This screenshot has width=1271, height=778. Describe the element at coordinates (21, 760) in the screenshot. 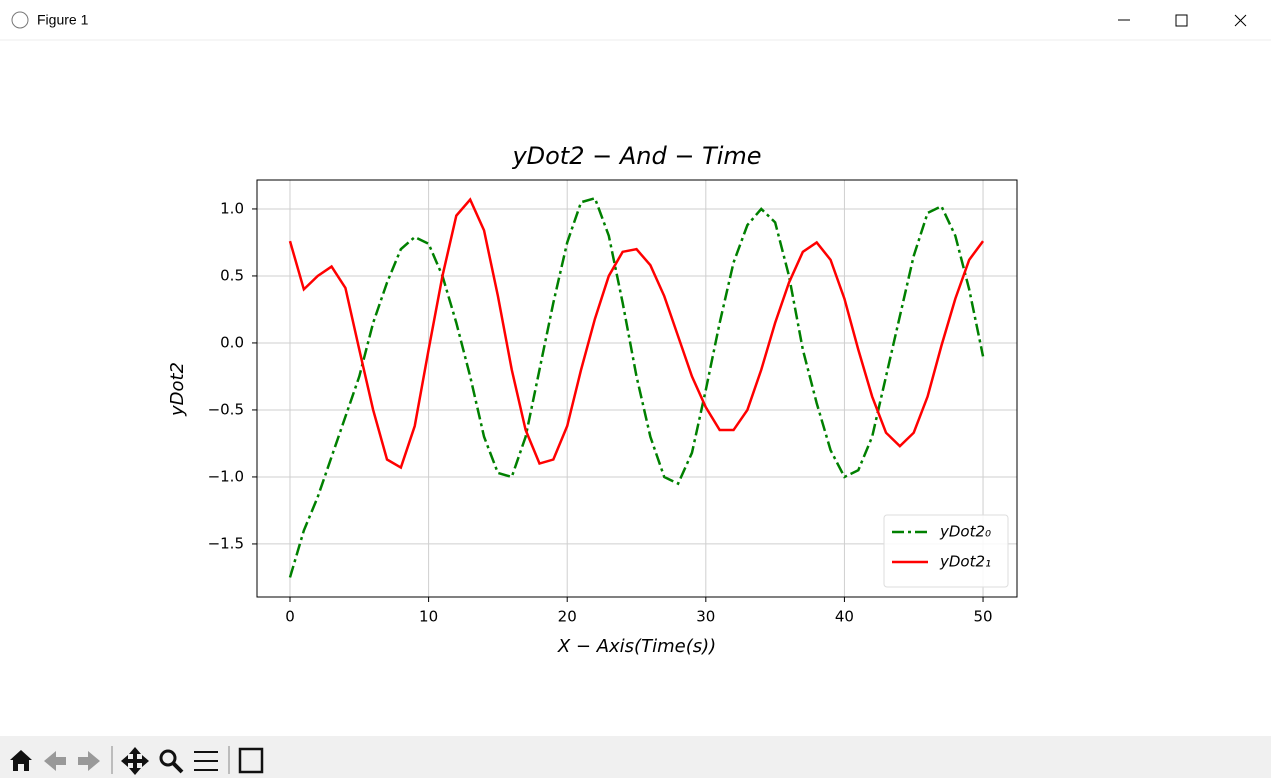

I see `home-button` at that location.